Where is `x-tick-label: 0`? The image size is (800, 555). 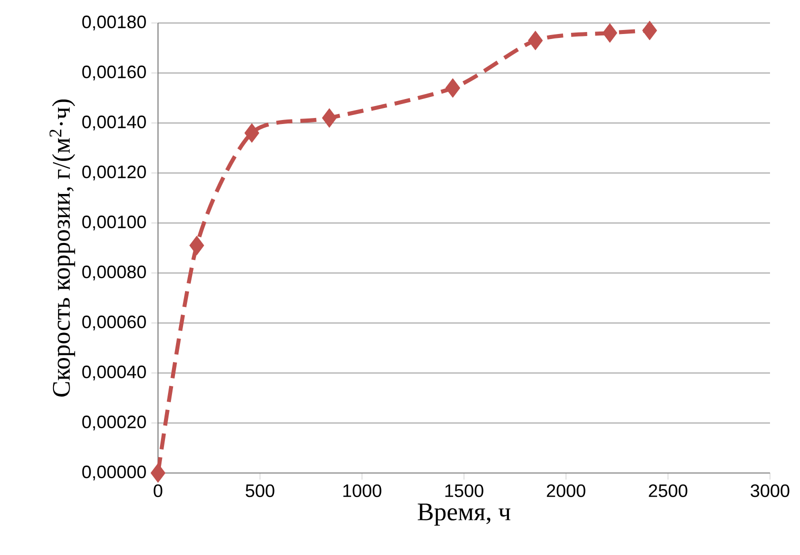
x-tick-label: 0 is located at coordinates (158, 491).